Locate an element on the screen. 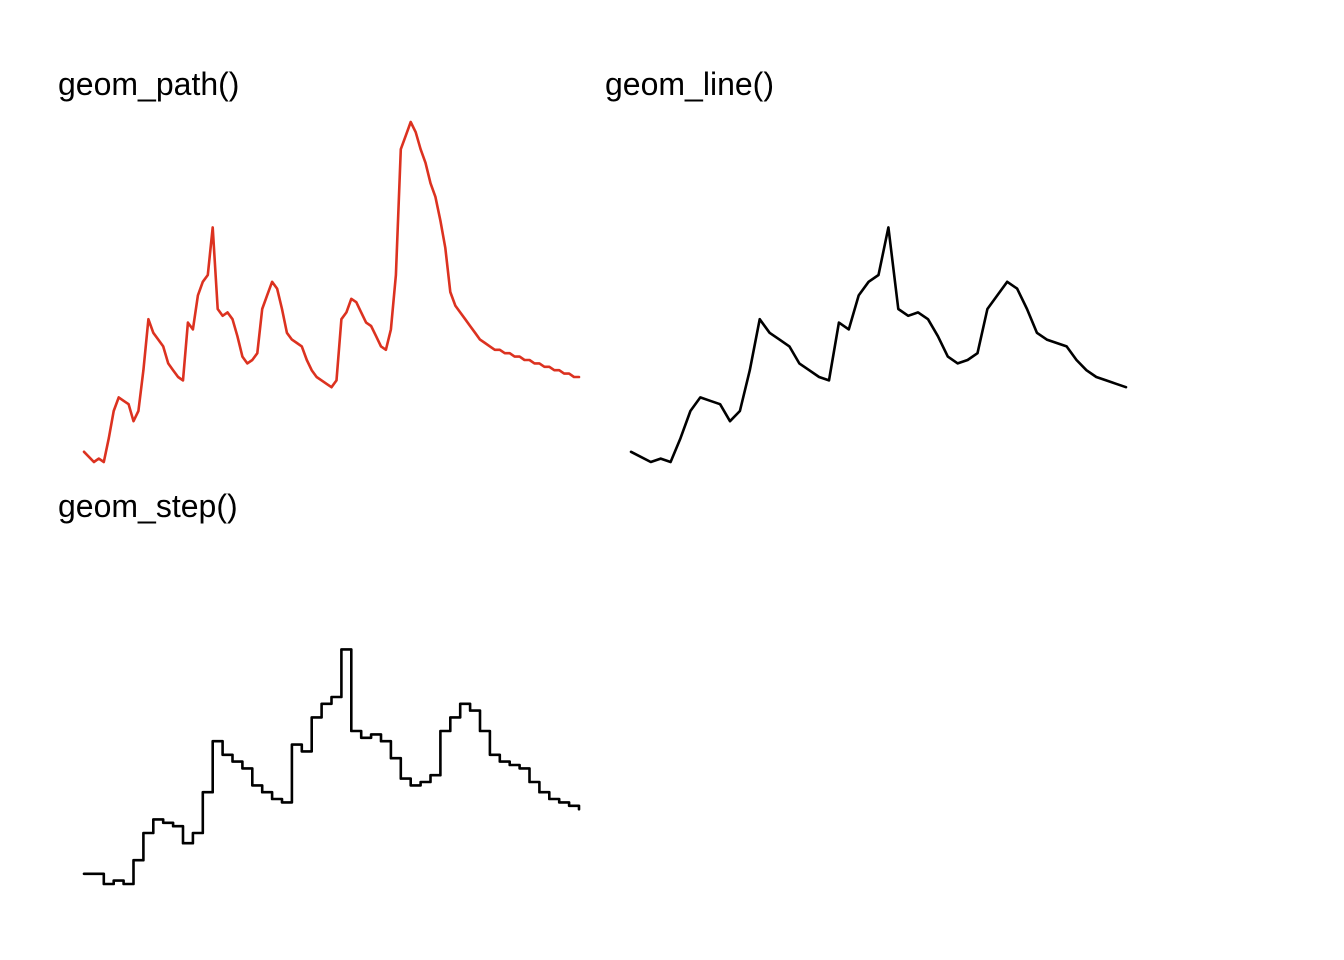 This screenshot has width=1344, height=960. panel-title: geom_line() is located at coordinates (689, 84).